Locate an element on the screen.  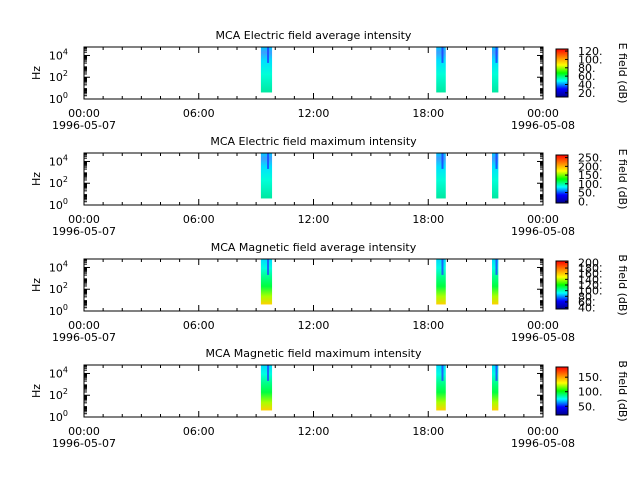
colorbar-tick-label: 0. is located at coordinates (583, 201).